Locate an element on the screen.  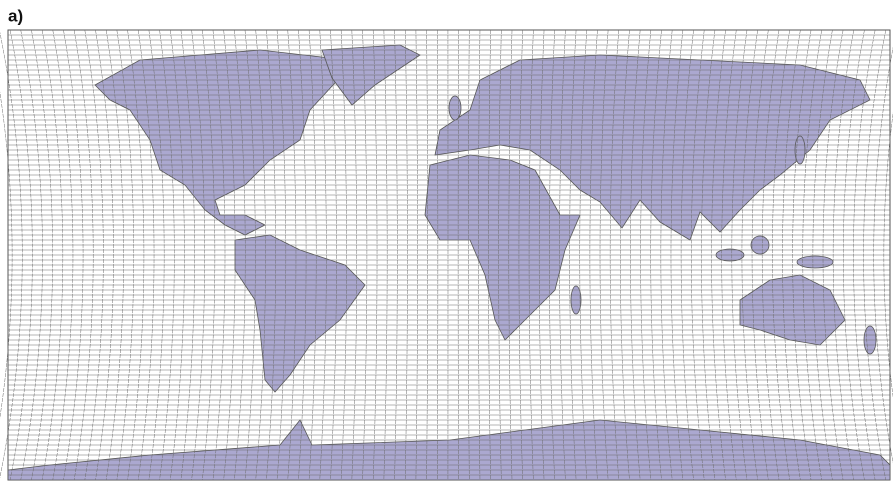
britain is located at coordinates (455, 108).